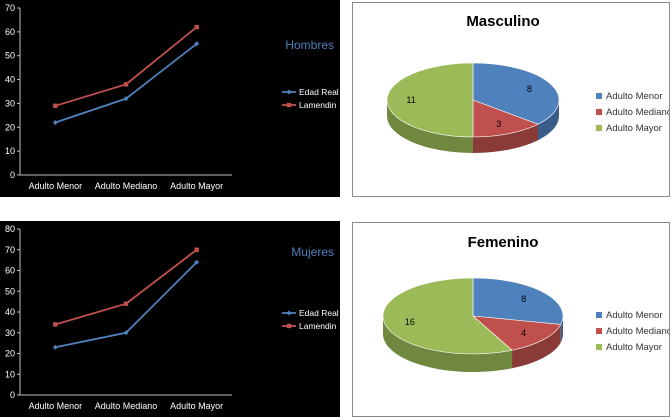 Image resolution: width=672 pixels, height=417 pixels. I want to click on pie-data-label: 4, so click(523, 333).